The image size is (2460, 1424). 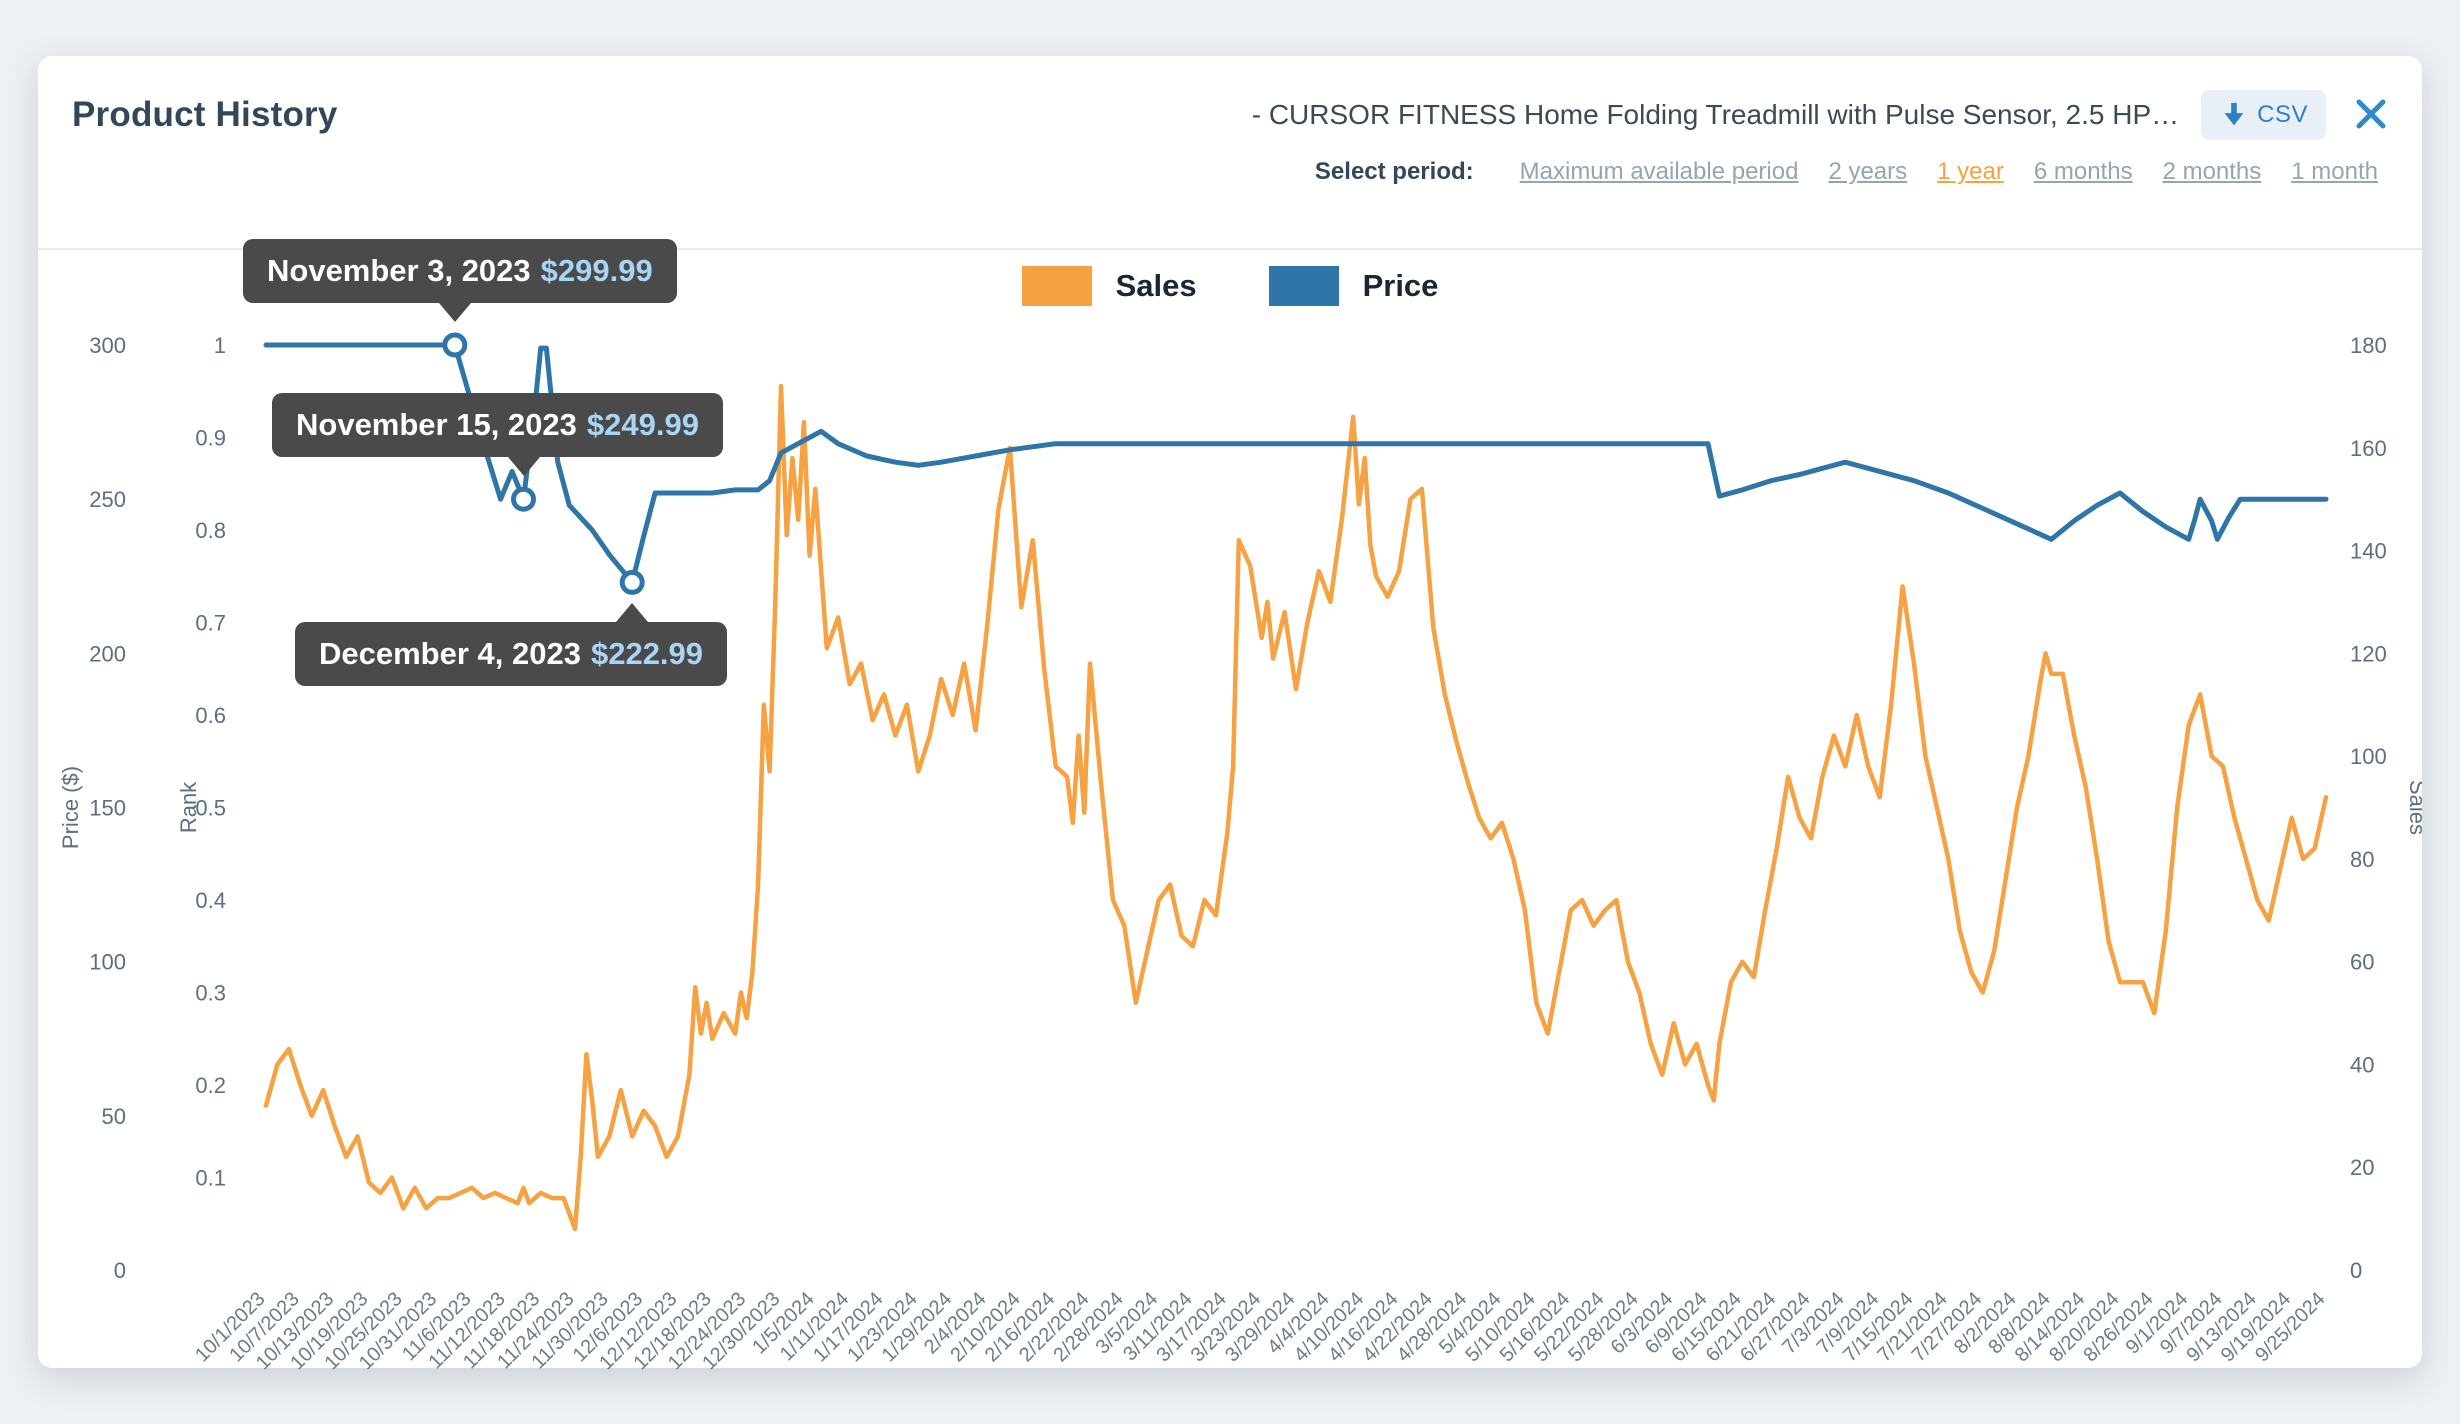 I want to click on period-option-1-month: 1 month, so click(x=2334, y=171).